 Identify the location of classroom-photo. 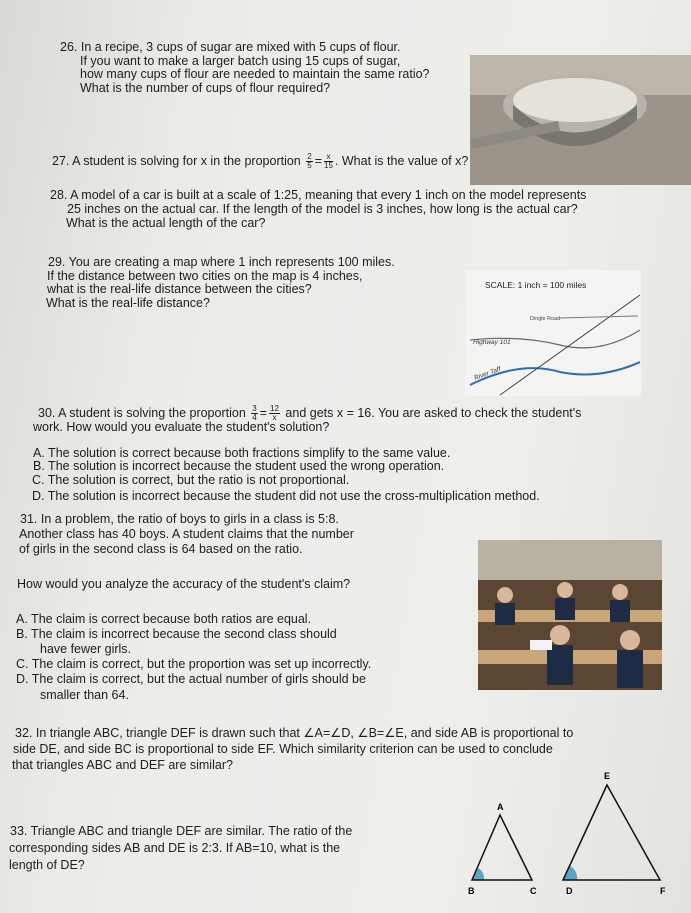
(570, 615).